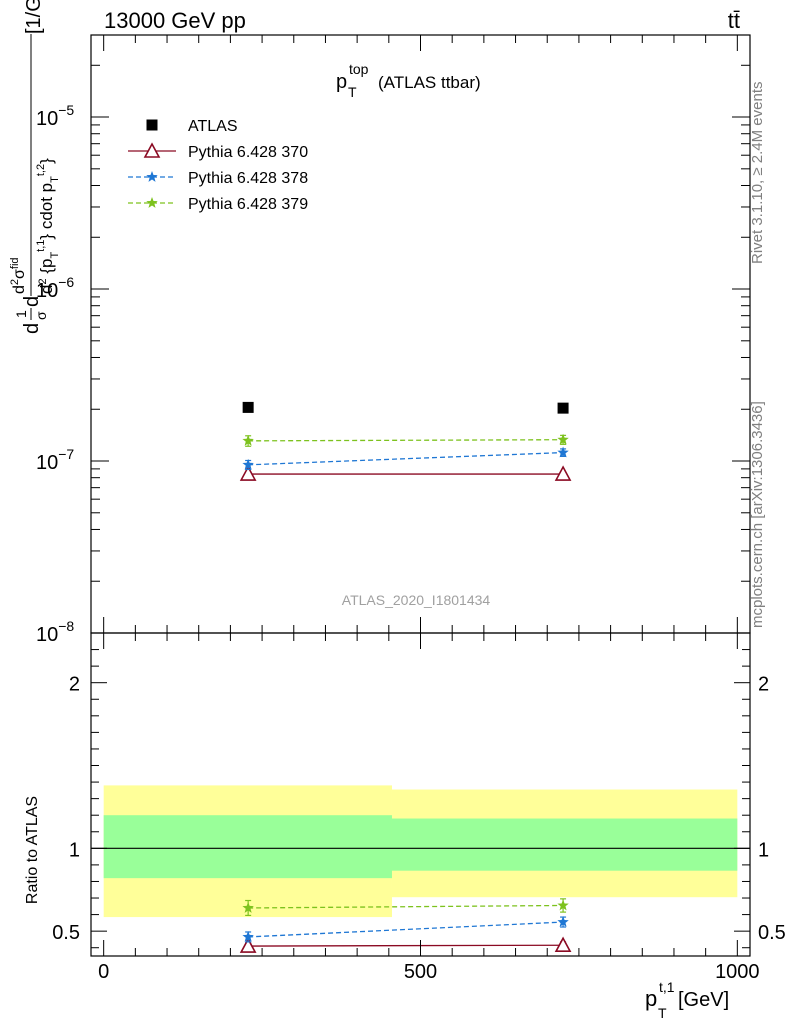  I want to click on rivet-label: Rivet 3.1.10, ≥ 2.4M events, so click(757, 173).